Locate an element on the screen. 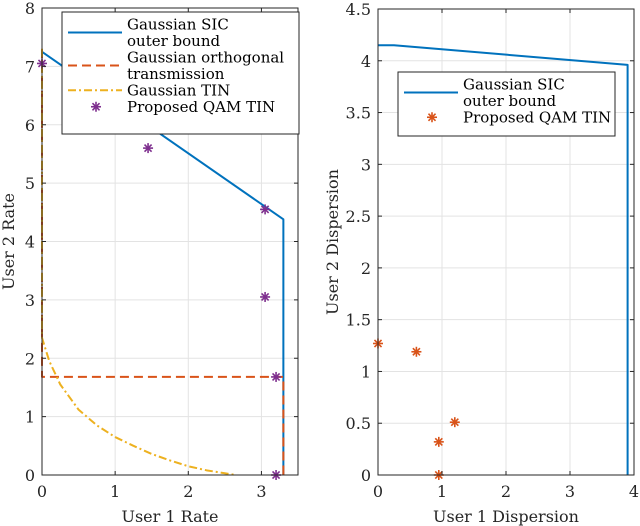 The image size is (640, 526). x-tick-label: 4 is located at coordinates (634, 491).